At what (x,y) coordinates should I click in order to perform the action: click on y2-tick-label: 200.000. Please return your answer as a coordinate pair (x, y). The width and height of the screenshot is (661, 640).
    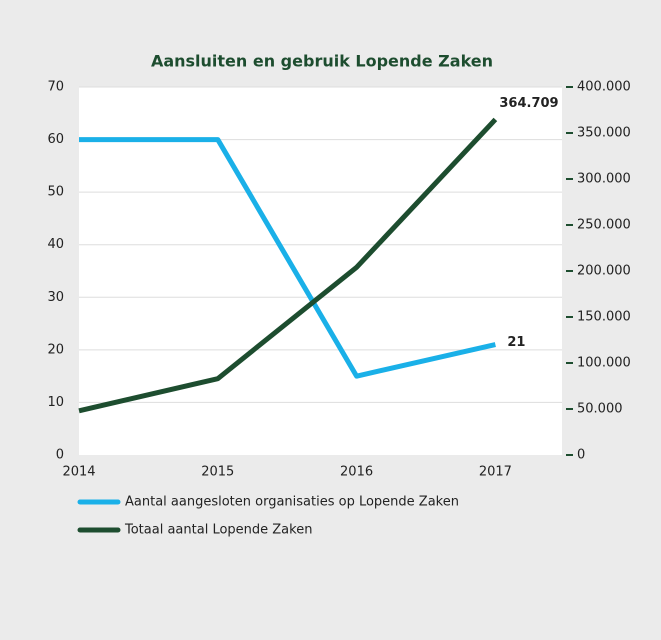
    Looking at the image, I should click on (604, 271).